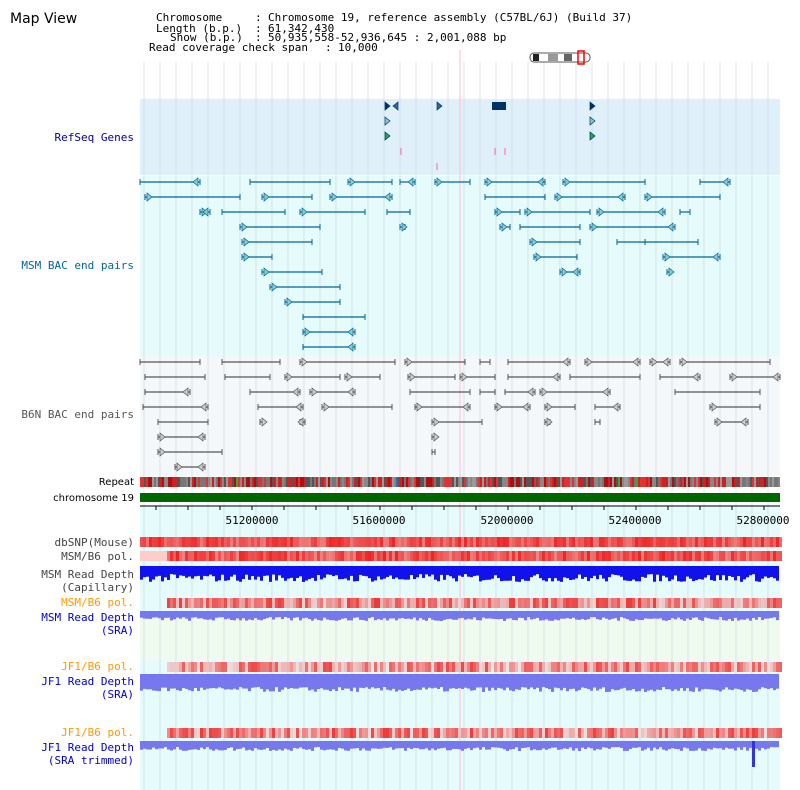 This screenshot has width=800, height=790. What do you see at coordinates (97, 556) in the screenshot?
I see `label-msm-b6-pol-1: MSM/B6 pol.` at bounding box center [97, 556].